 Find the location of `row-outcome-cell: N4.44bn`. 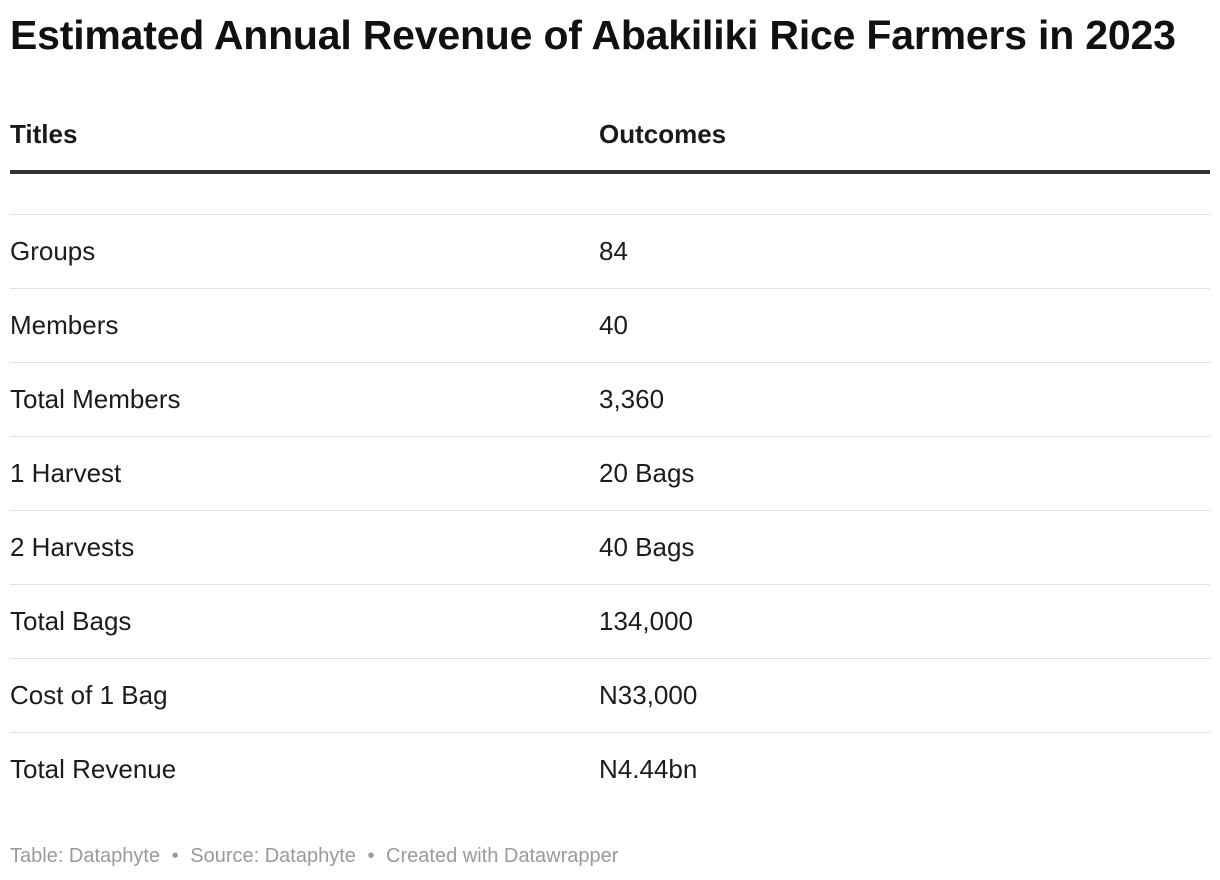

row-outcome-cell: N4.44bn is located at coordinates (648, 769).